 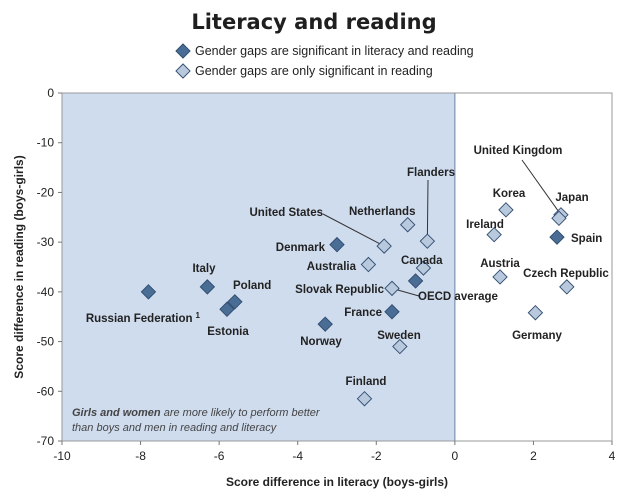 What do you see at coordinates (198, 315) in the screenshot?
I see `footnote-marker: 1` at bounding box center [198, 315].